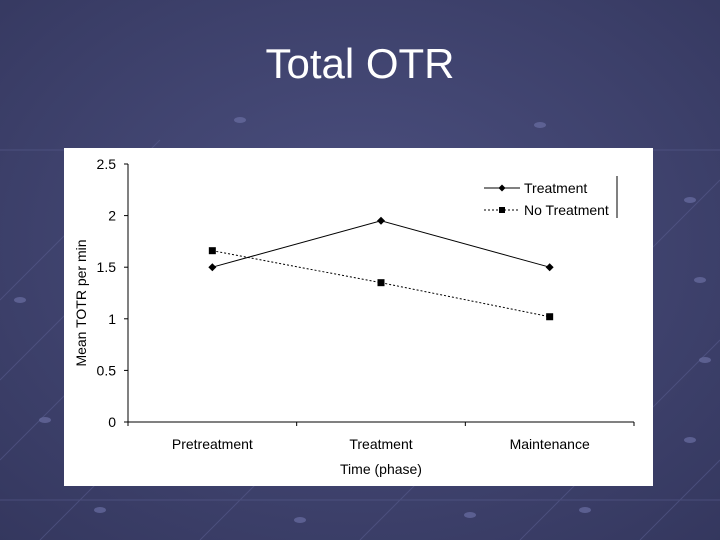 The image size is (720, 540). I want to click on y-tick-label: 1, so click(112, 319).